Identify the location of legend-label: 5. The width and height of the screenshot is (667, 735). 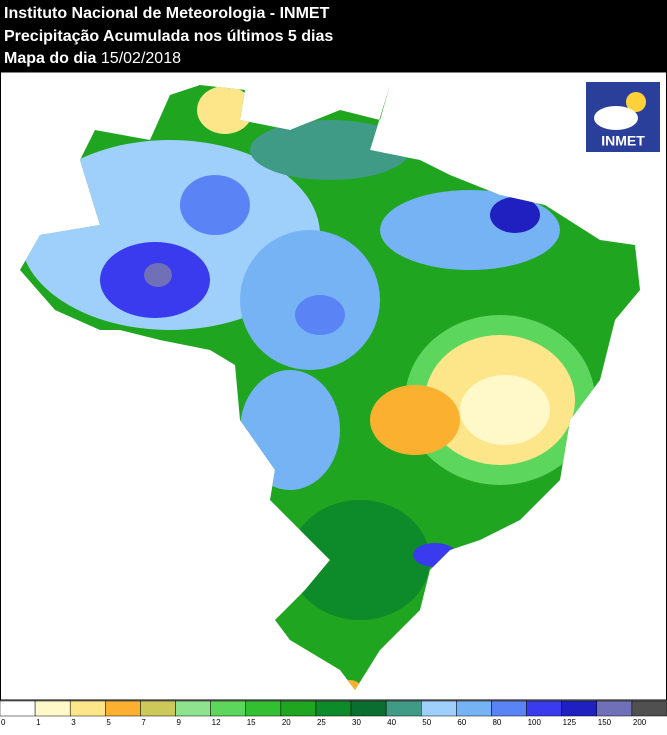
(108, 722).